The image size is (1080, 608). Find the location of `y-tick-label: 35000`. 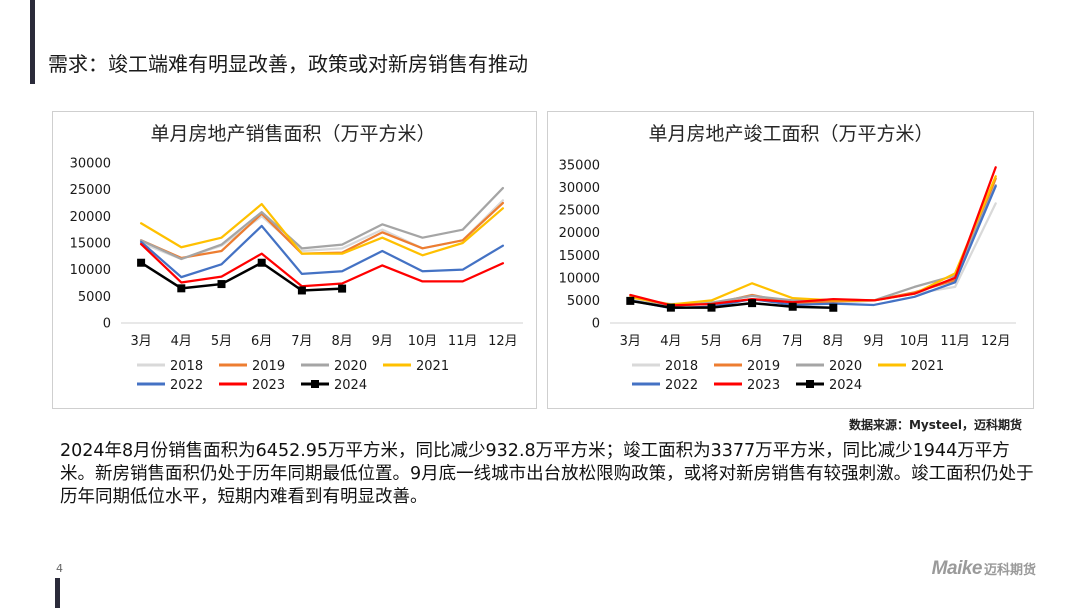

y-tick-label: 35000 is located at coordinates (579, 166).